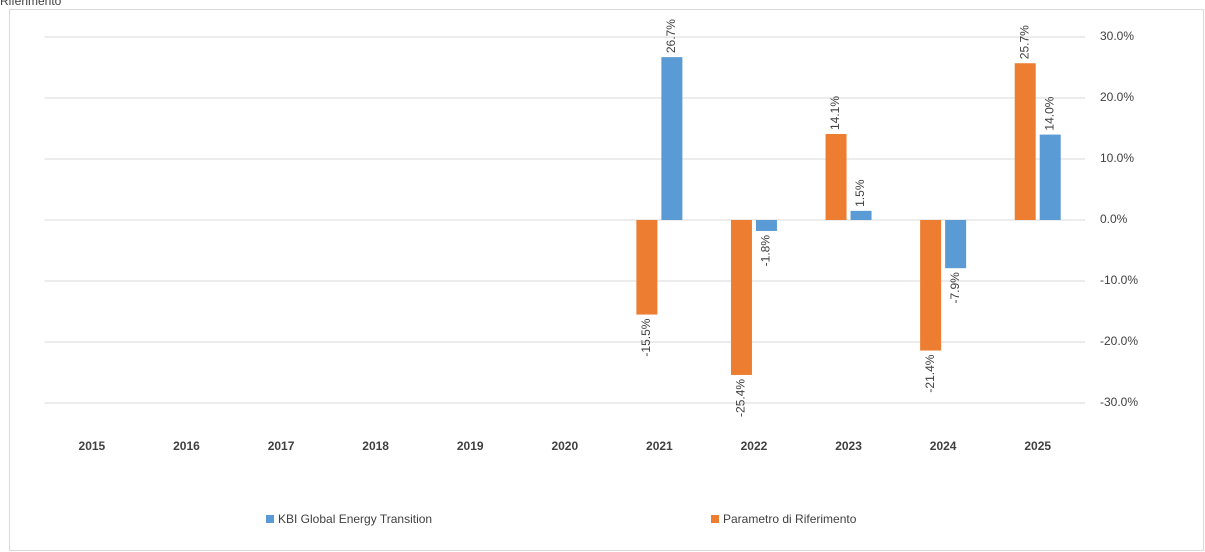 This screenshot has height=552, width=1205. I want to click on data-label: 26.7%, so click(671, 36).